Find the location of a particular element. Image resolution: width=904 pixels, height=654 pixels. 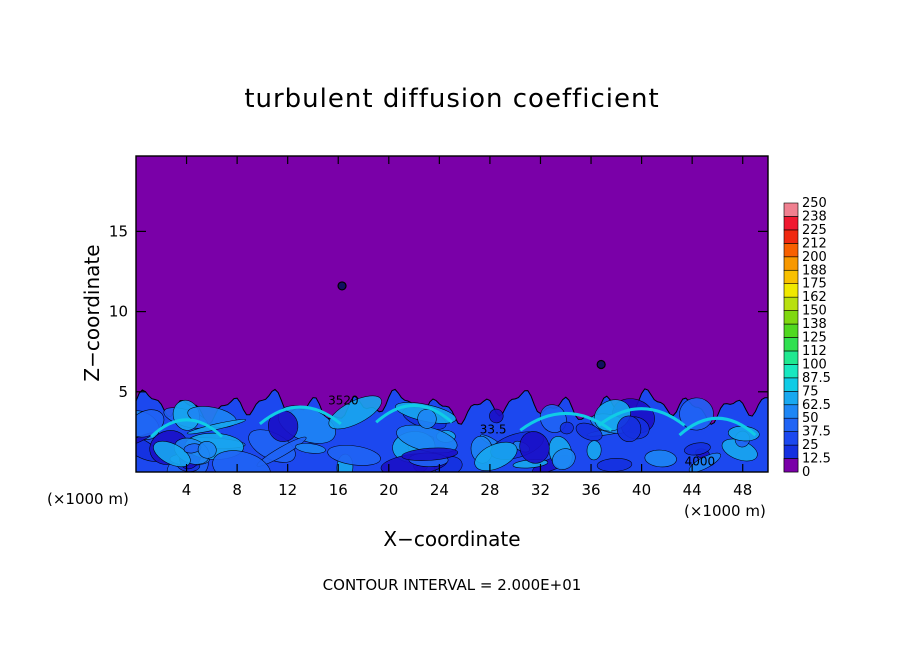

x-tick-label: 20 is located at coordinates (388, 490).